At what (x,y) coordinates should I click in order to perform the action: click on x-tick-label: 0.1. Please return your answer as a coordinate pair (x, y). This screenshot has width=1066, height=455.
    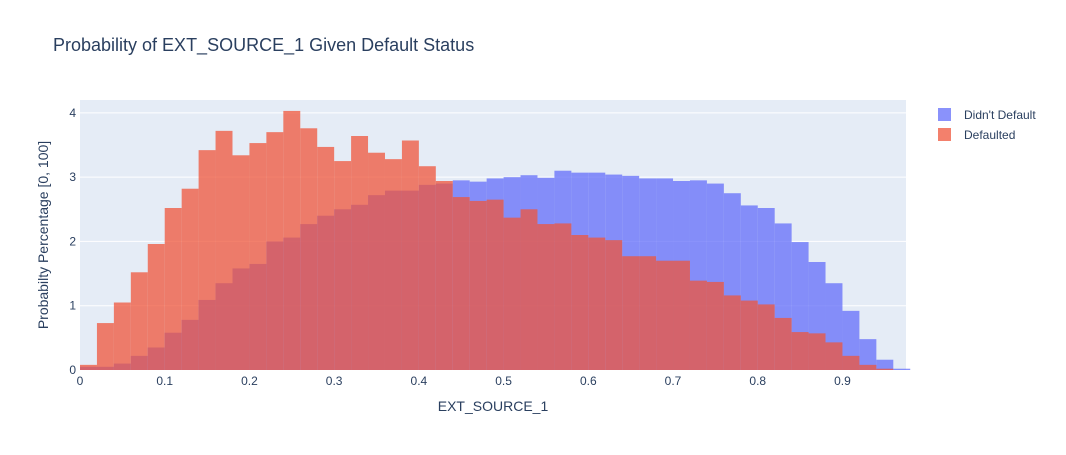
    Looking at the image, I should click on (164, 381).